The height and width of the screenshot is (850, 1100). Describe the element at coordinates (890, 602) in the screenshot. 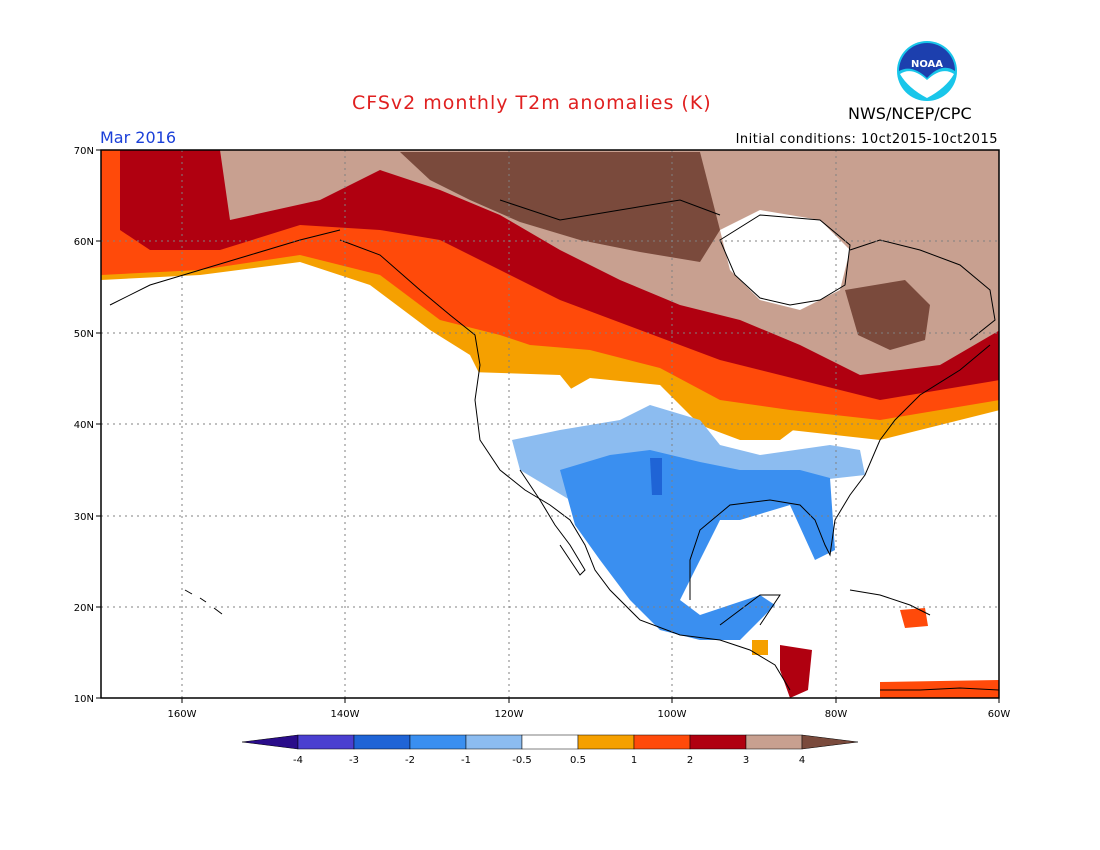

I see `coast-cuba` at that location.